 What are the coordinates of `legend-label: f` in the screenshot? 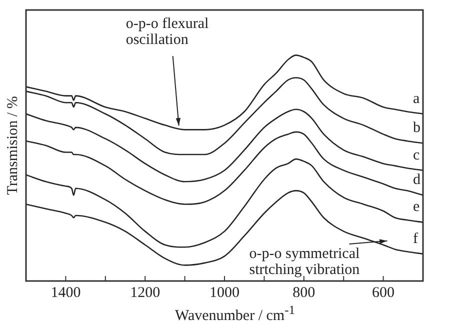 It's located at (415, 238).